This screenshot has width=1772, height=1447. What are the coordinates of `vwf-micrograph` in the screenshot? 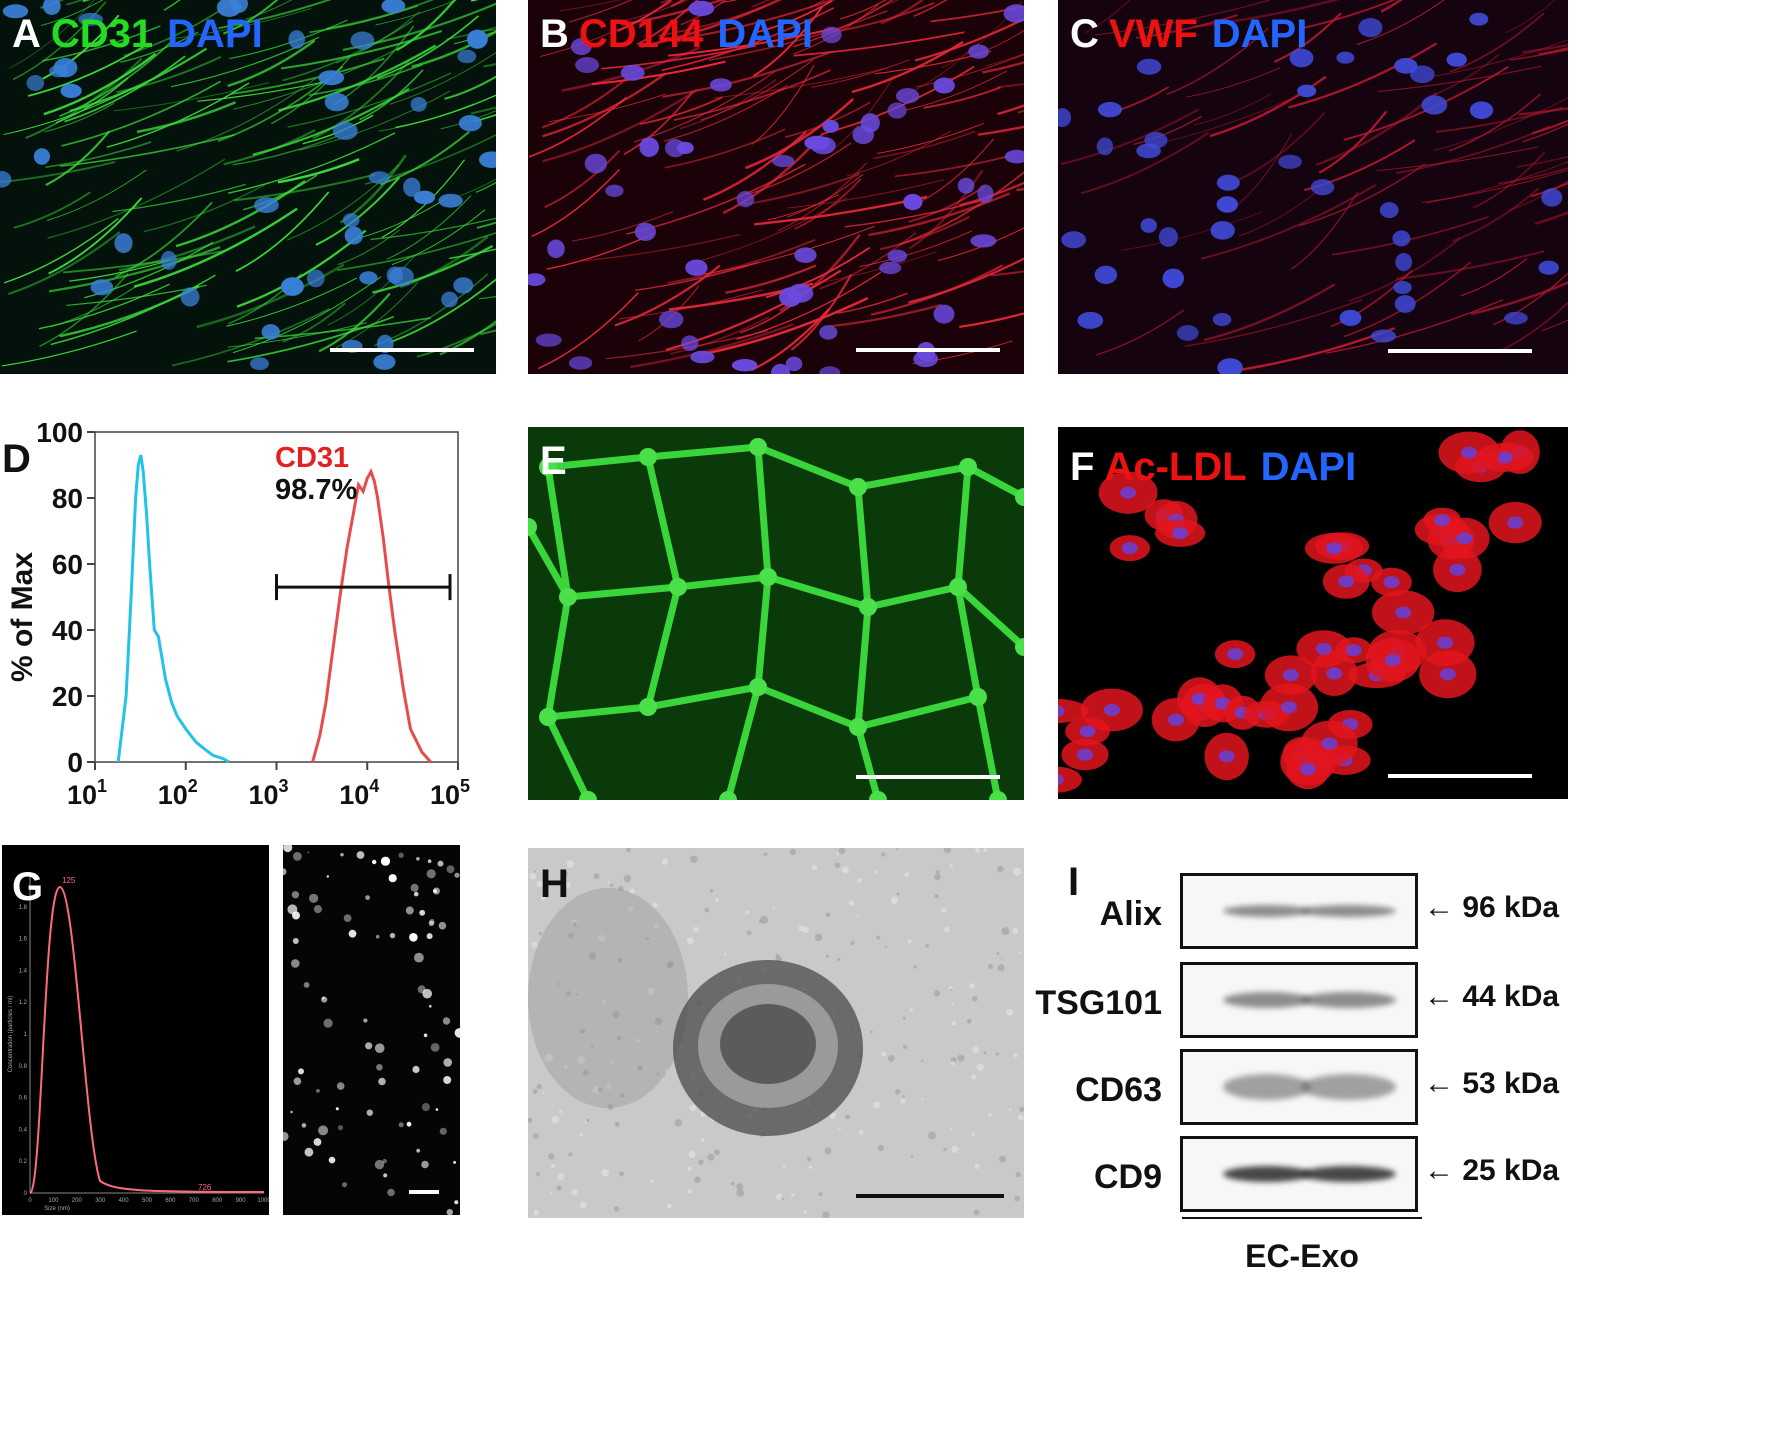 It's located at (1313, 187).